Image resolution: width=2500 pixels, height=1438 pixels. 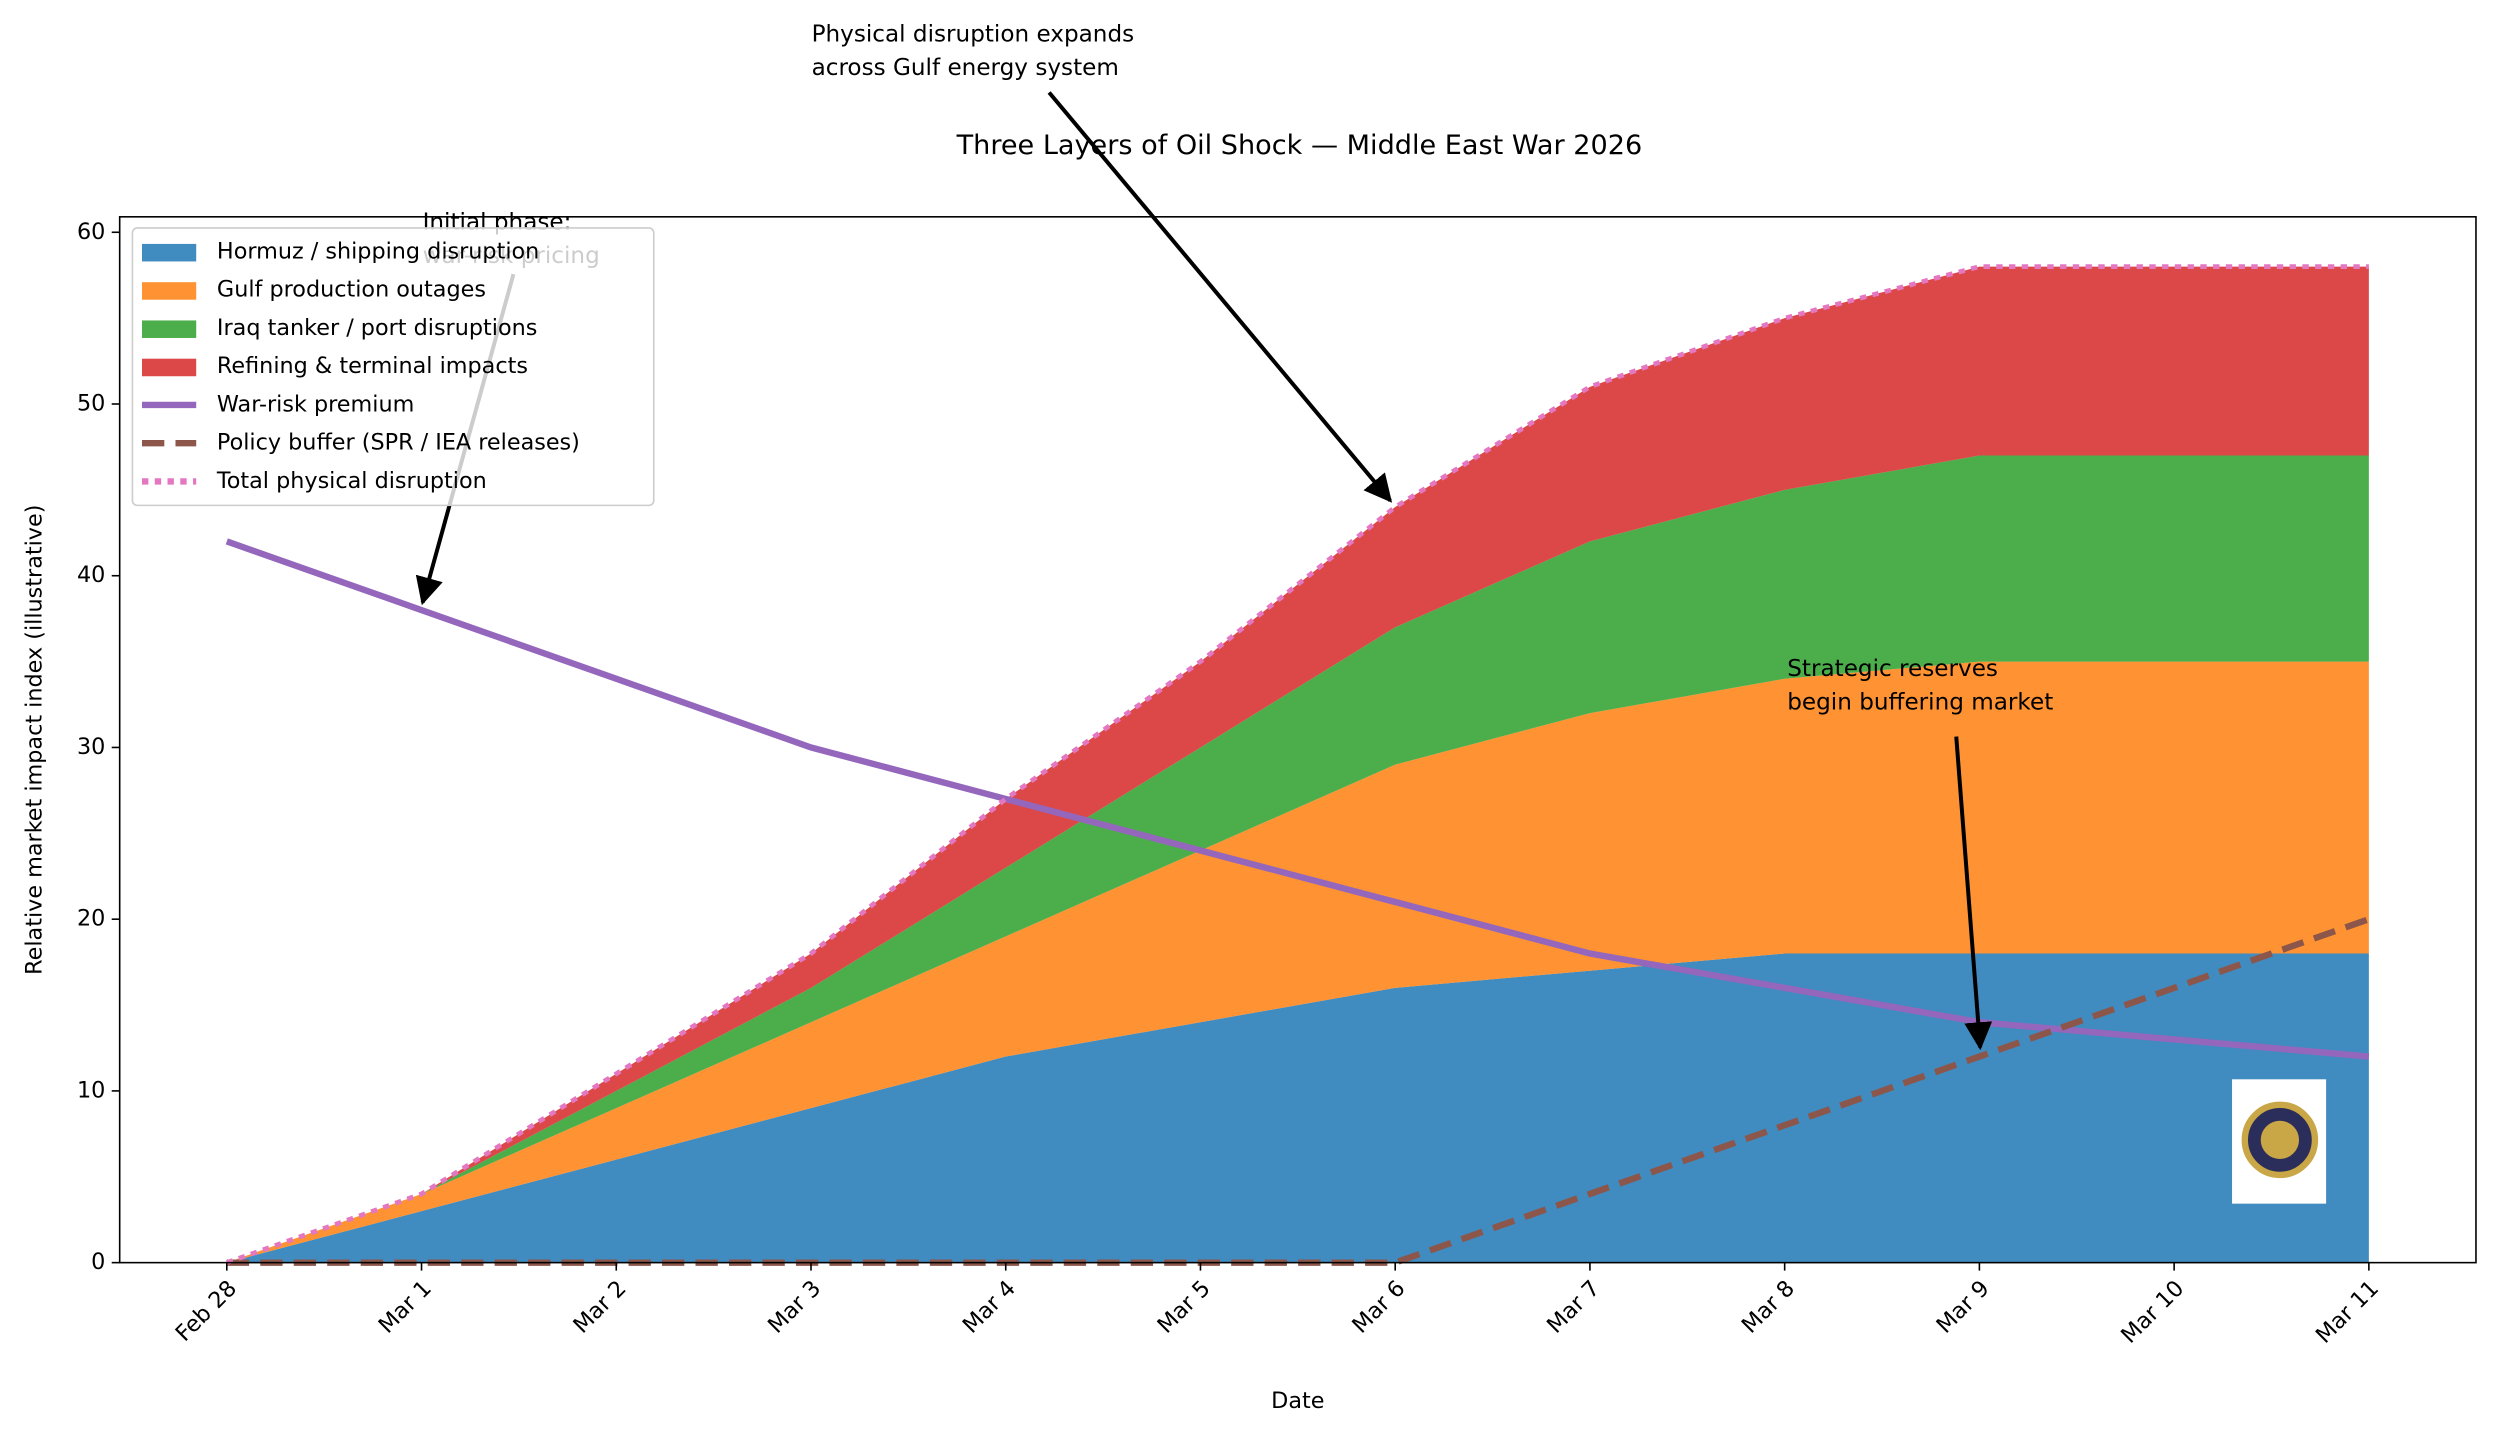 What do you see at coordinates (1920, 703) in the screenshot?
I see `annotation-text: begin buffering market` at bounding box center [1920, 703].